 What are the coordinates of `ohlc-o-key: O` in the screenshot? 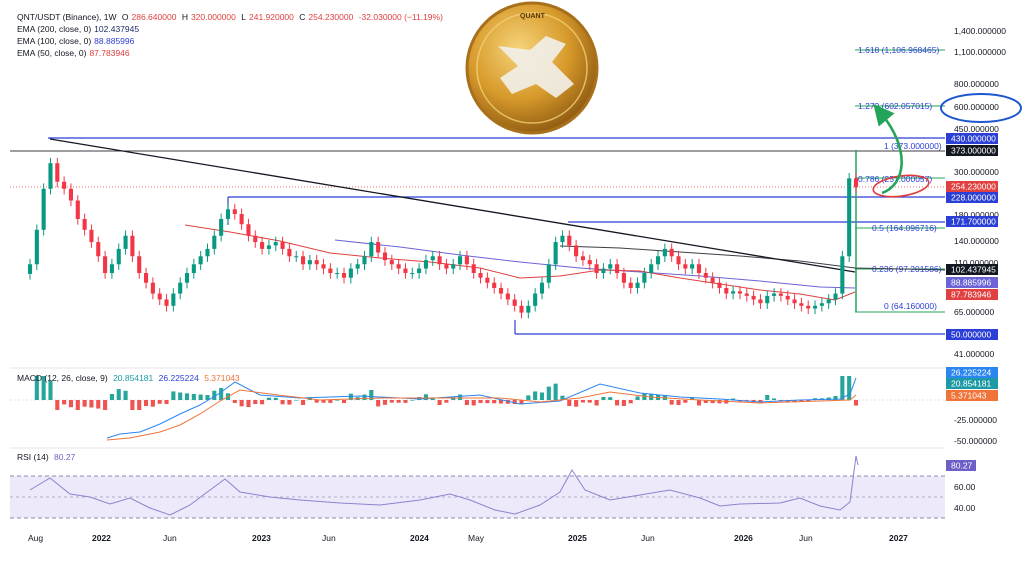 It's located at (125, 17).